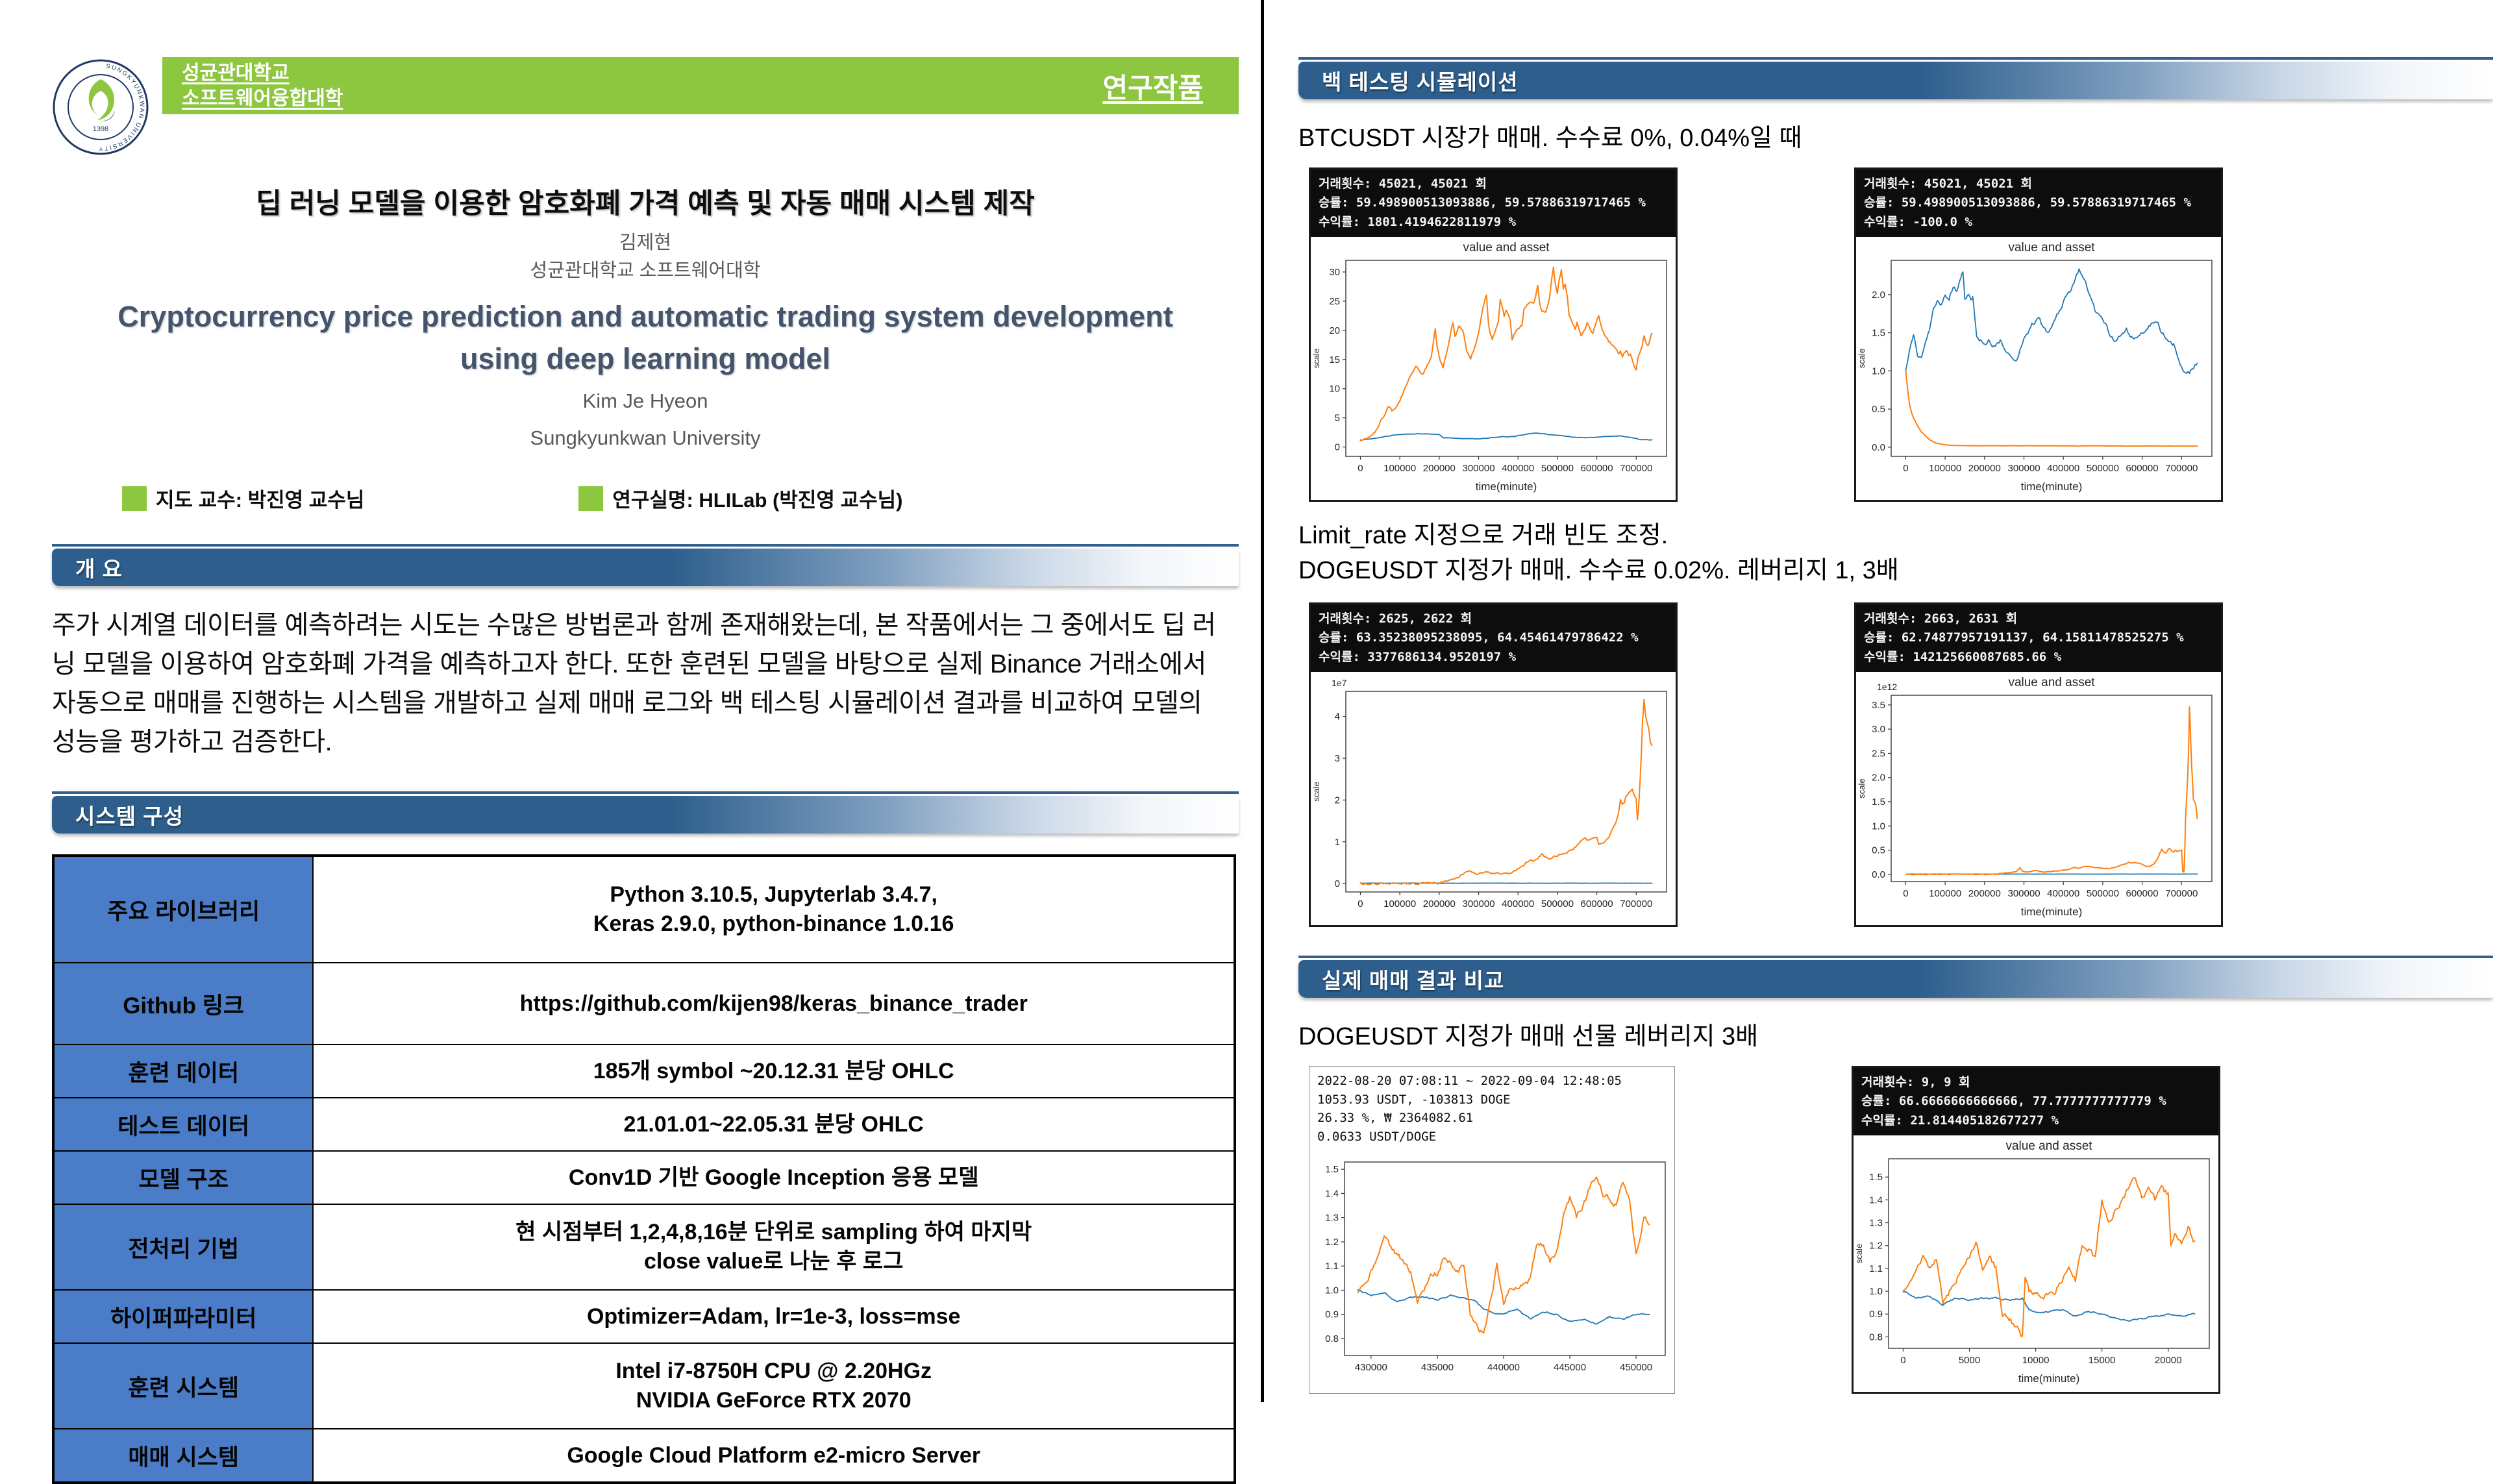 This screenshot has width=2493, height=1484. I want to click on svg-text: 25, so click(1334, 301).